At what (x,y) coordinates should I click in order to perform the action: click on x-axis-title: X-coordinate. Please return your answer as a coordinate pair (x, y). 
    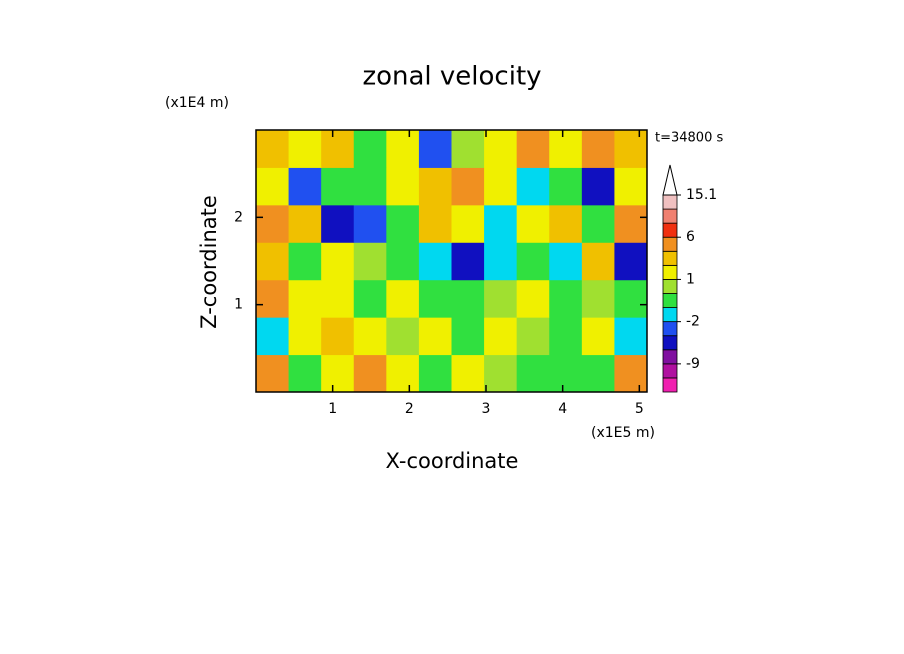
    Looking at the image, I should click on (452, 461).